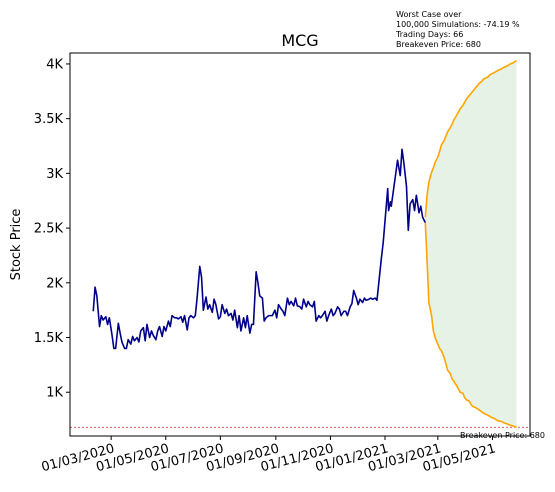 The width and height of the screenshot is (555, 492). Describe the element at coordinates (49, 229) in the screenshot. I see `y-tick-label-3: 2.5K` at that location.